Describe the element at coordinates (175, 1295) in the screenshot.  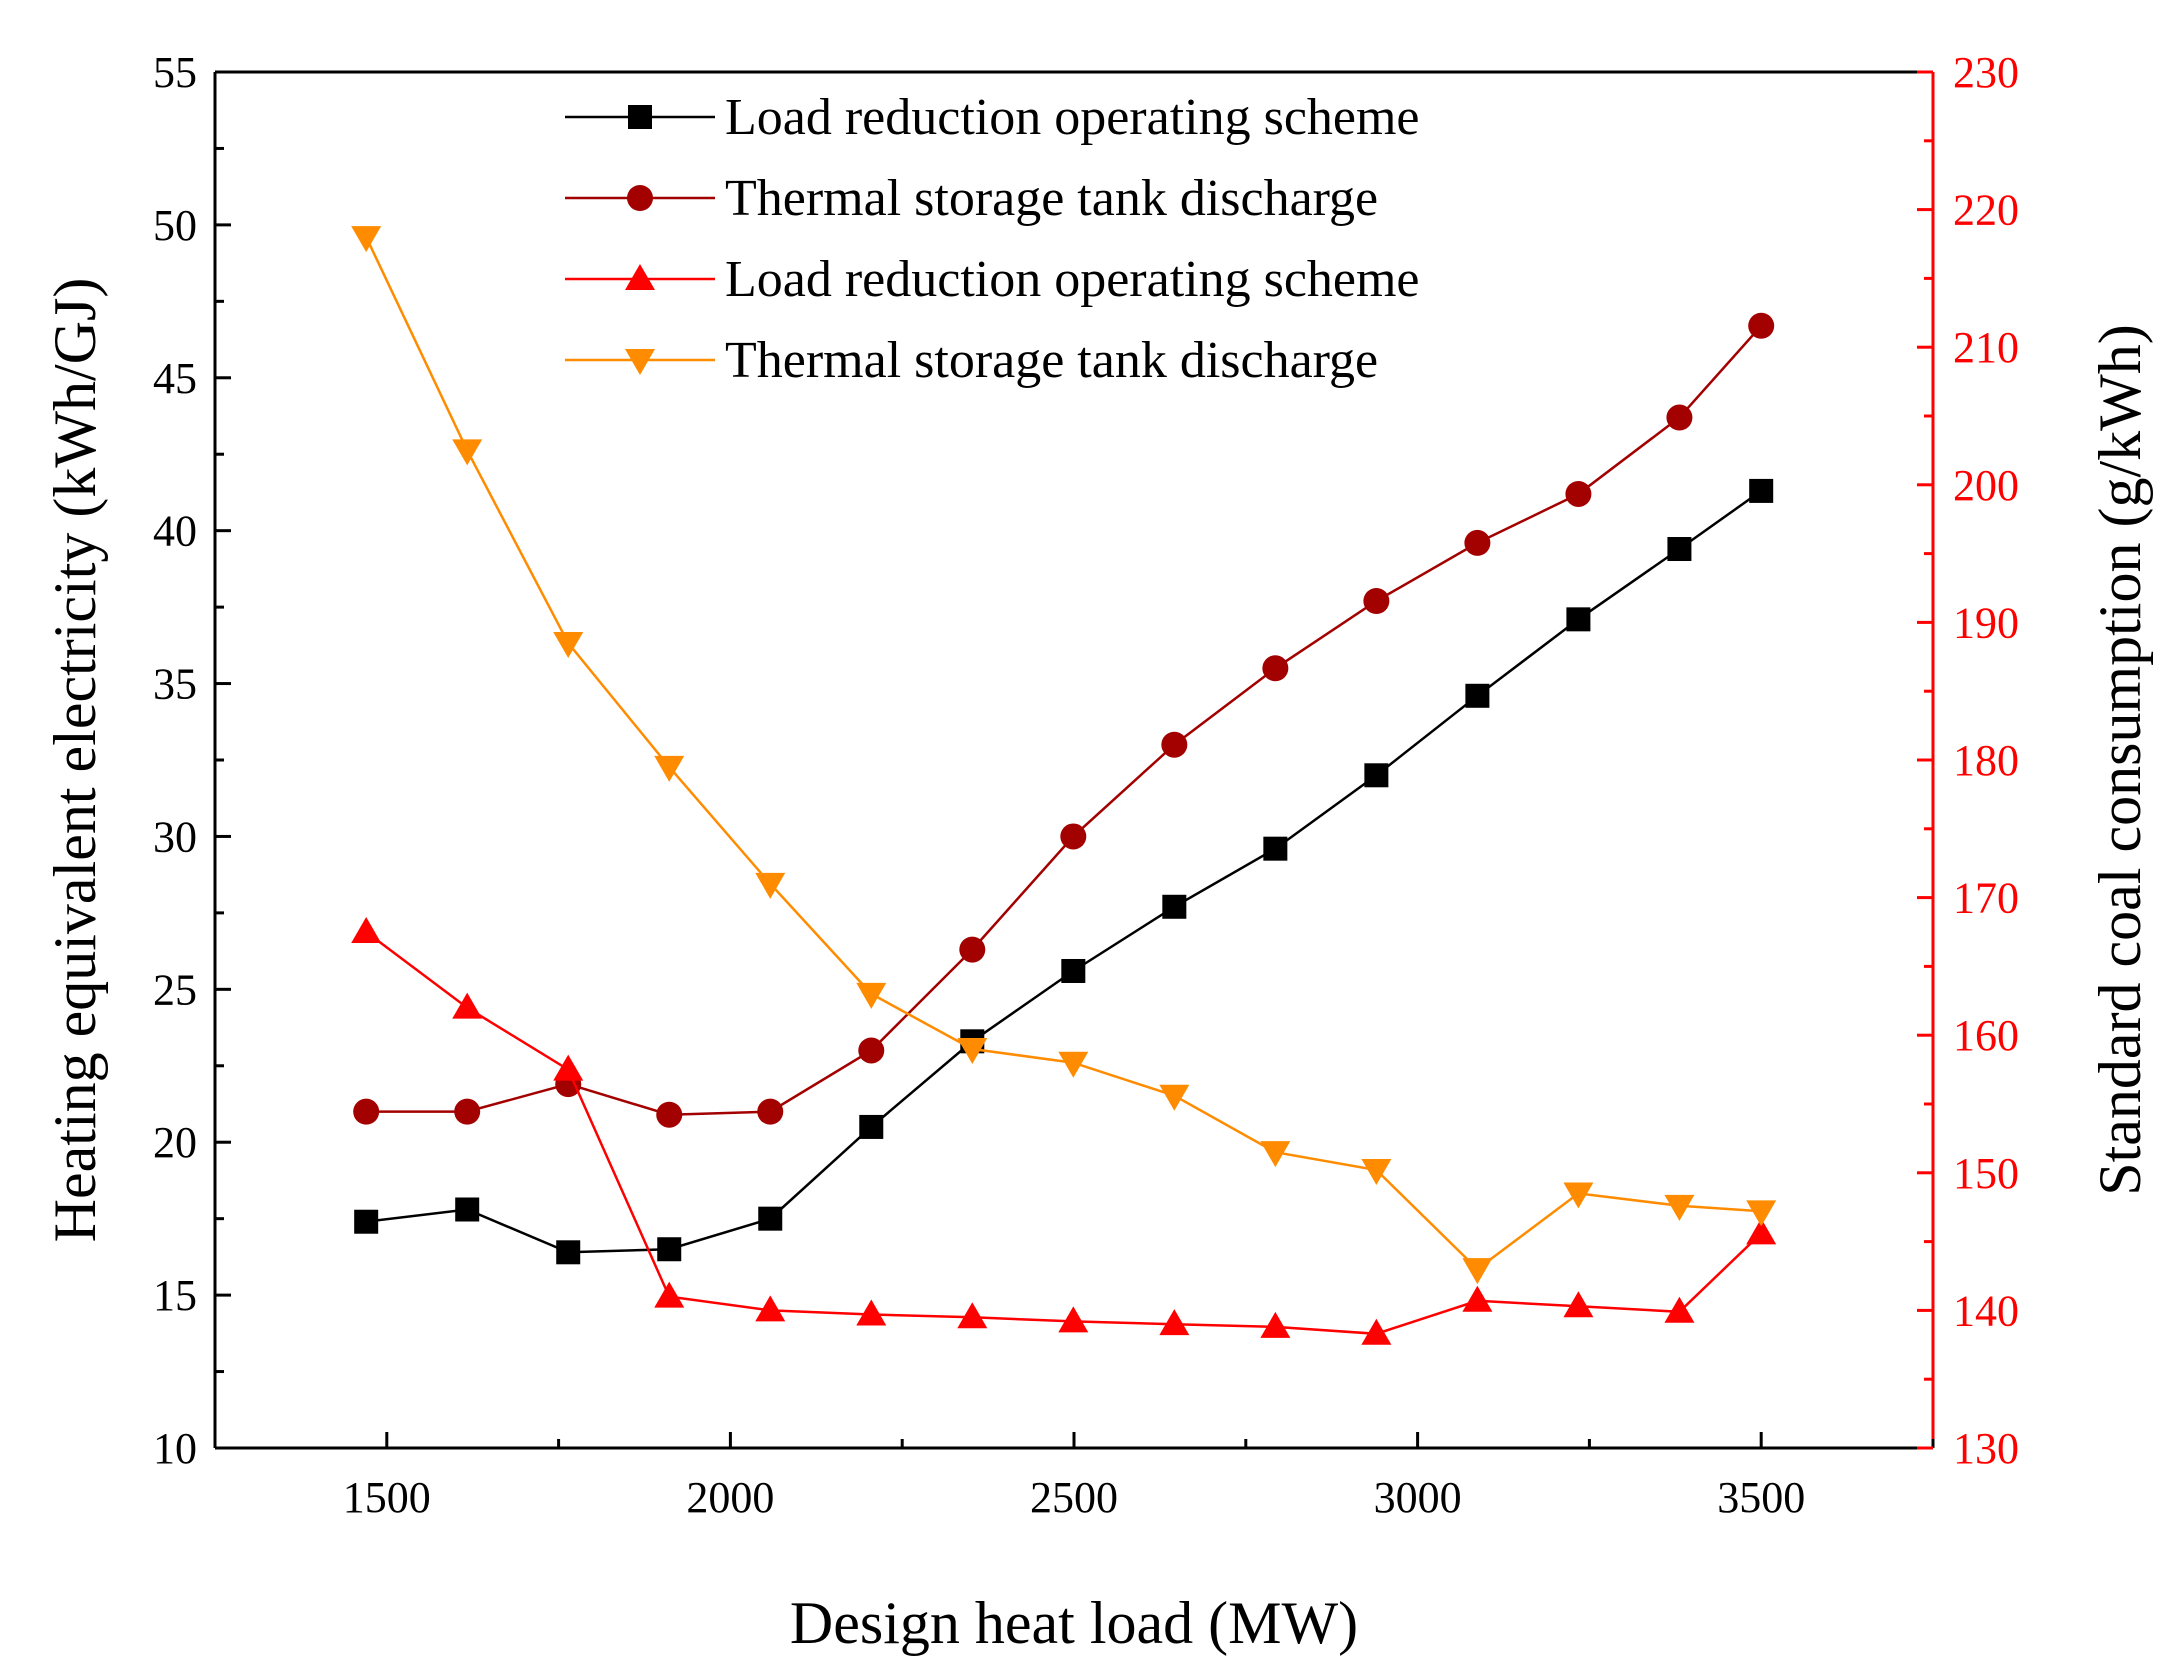
I see `y-left-tick-label: 15` at that location.